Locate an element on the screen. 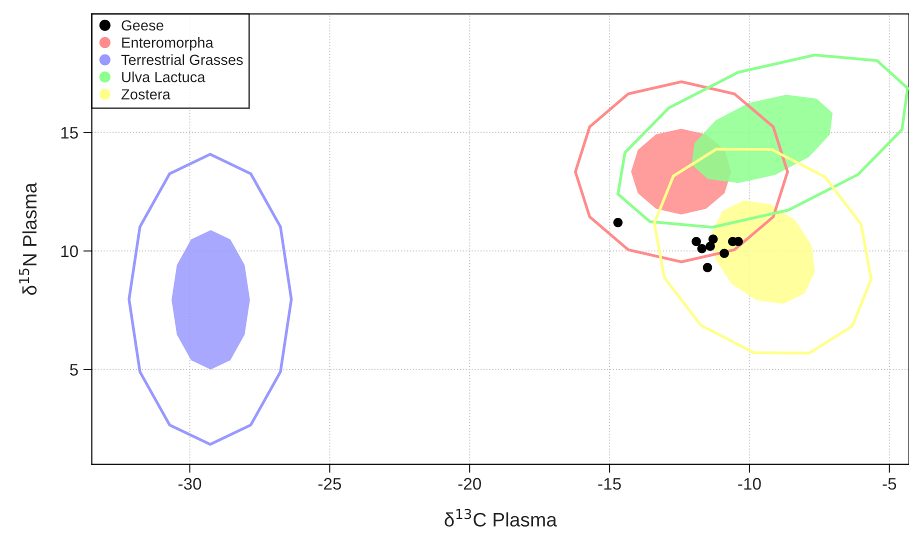 The image size is (909, 538). legend-label: Terrestrial Grasses is located at coordinates (182, 60).